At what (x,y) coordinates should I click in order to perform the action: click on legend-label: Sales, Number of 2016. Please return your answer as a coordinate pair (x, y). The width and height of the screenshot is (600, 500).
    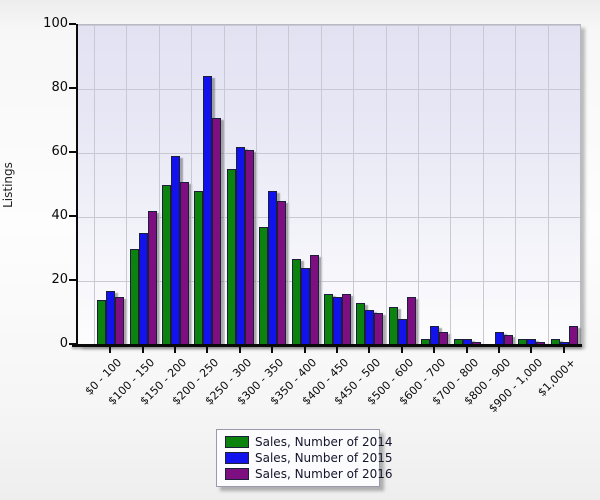
    Looking at the image, I should click on (324, 474).